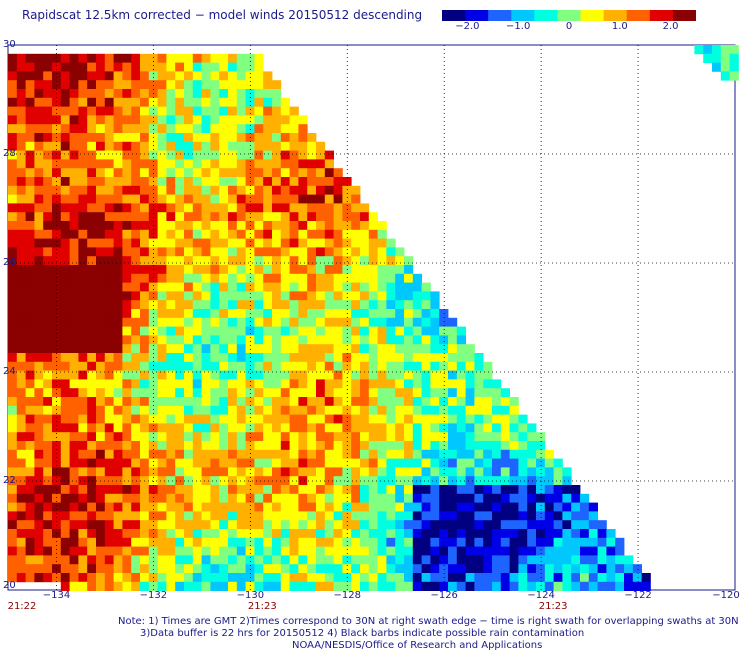  What do you see at coordinates (9, 585) in the screenshot?
I see `latitude-label: 20` at bounding box center [9, 585].